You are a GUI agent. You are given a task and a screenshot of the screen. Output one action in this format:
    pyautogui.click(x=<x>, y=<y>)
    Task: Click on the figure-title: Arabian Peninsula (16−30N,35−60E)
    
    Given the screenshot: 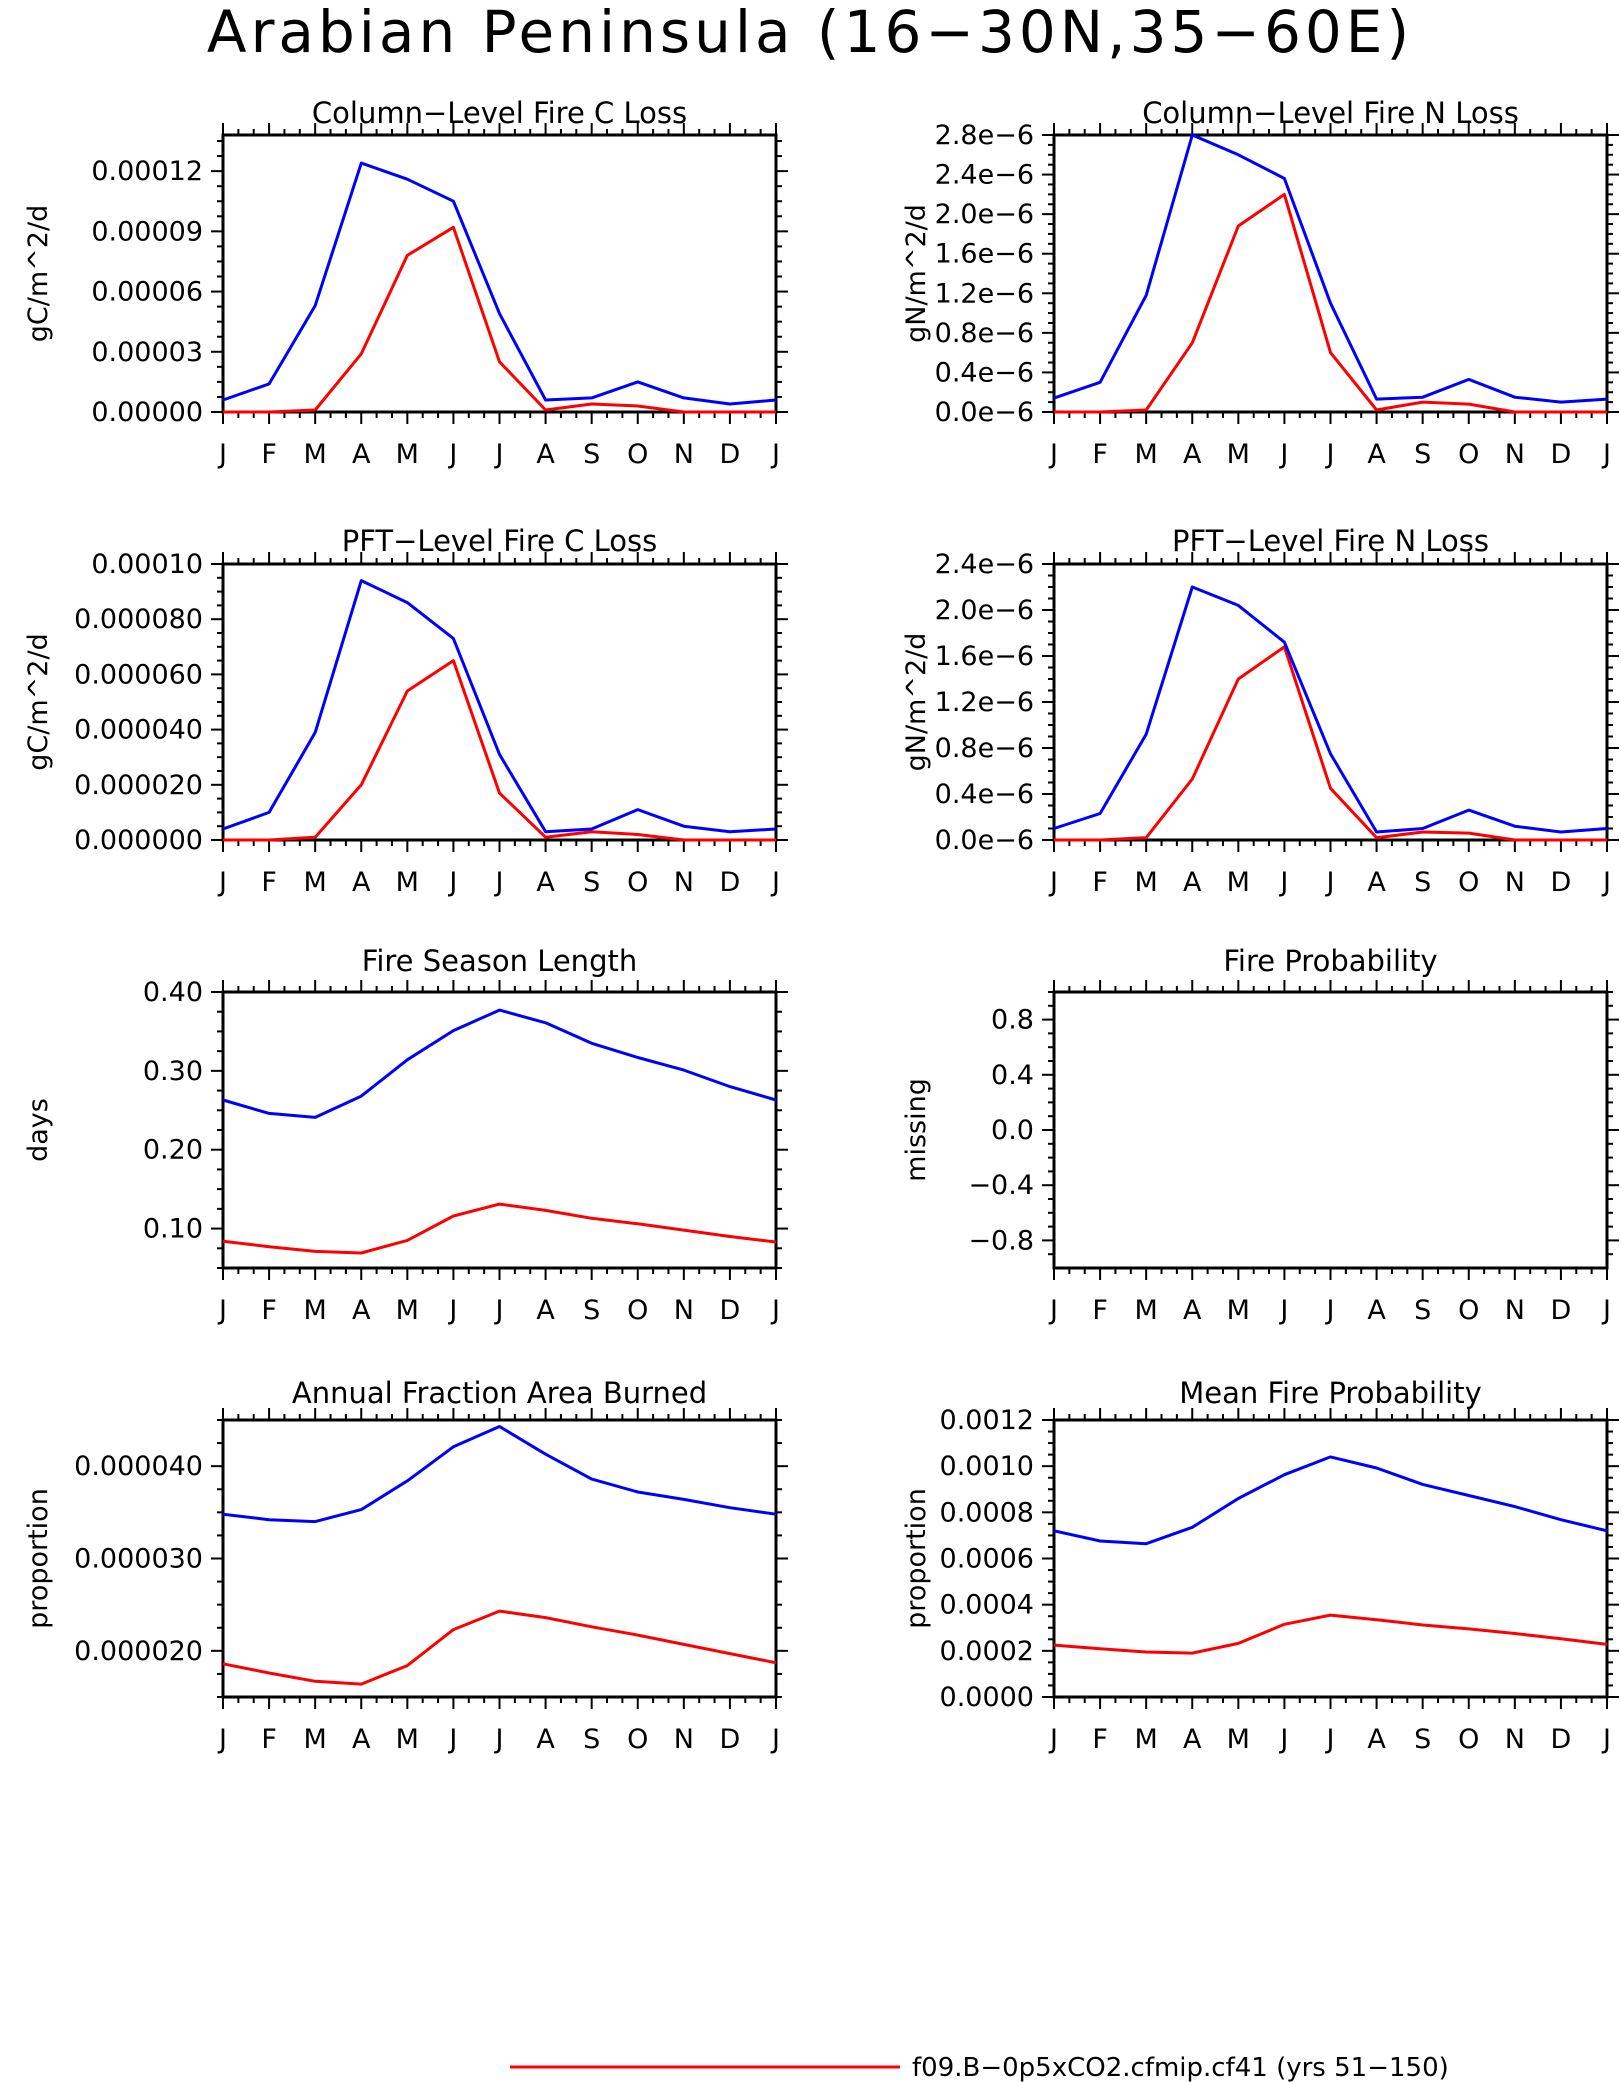 What is the action you would take?
    pyautogui.click(x=810, y=33)
    